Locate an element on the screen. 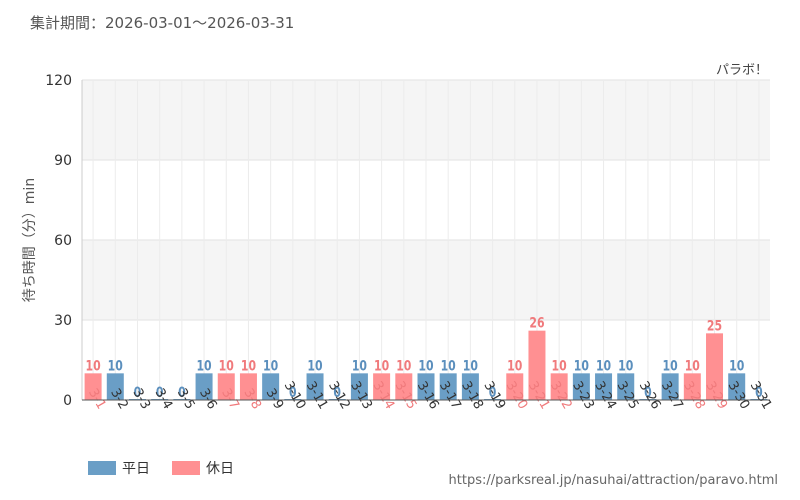 Image resolution: width=800 pixels, height=500 pixels. legend-label-holiday: 休日 is located at coordinates (220, 469).